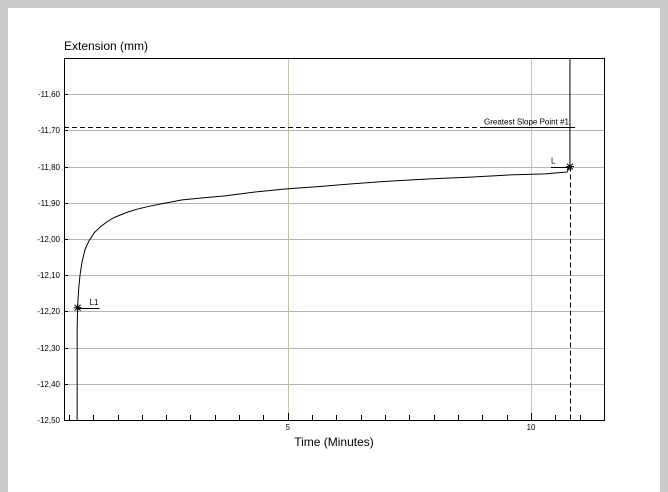 This screenshot has width=668, height=492. Describe the element at coordinates (48, 311) in the screenshot. I see `y-tick-label: -12,20` at that location.